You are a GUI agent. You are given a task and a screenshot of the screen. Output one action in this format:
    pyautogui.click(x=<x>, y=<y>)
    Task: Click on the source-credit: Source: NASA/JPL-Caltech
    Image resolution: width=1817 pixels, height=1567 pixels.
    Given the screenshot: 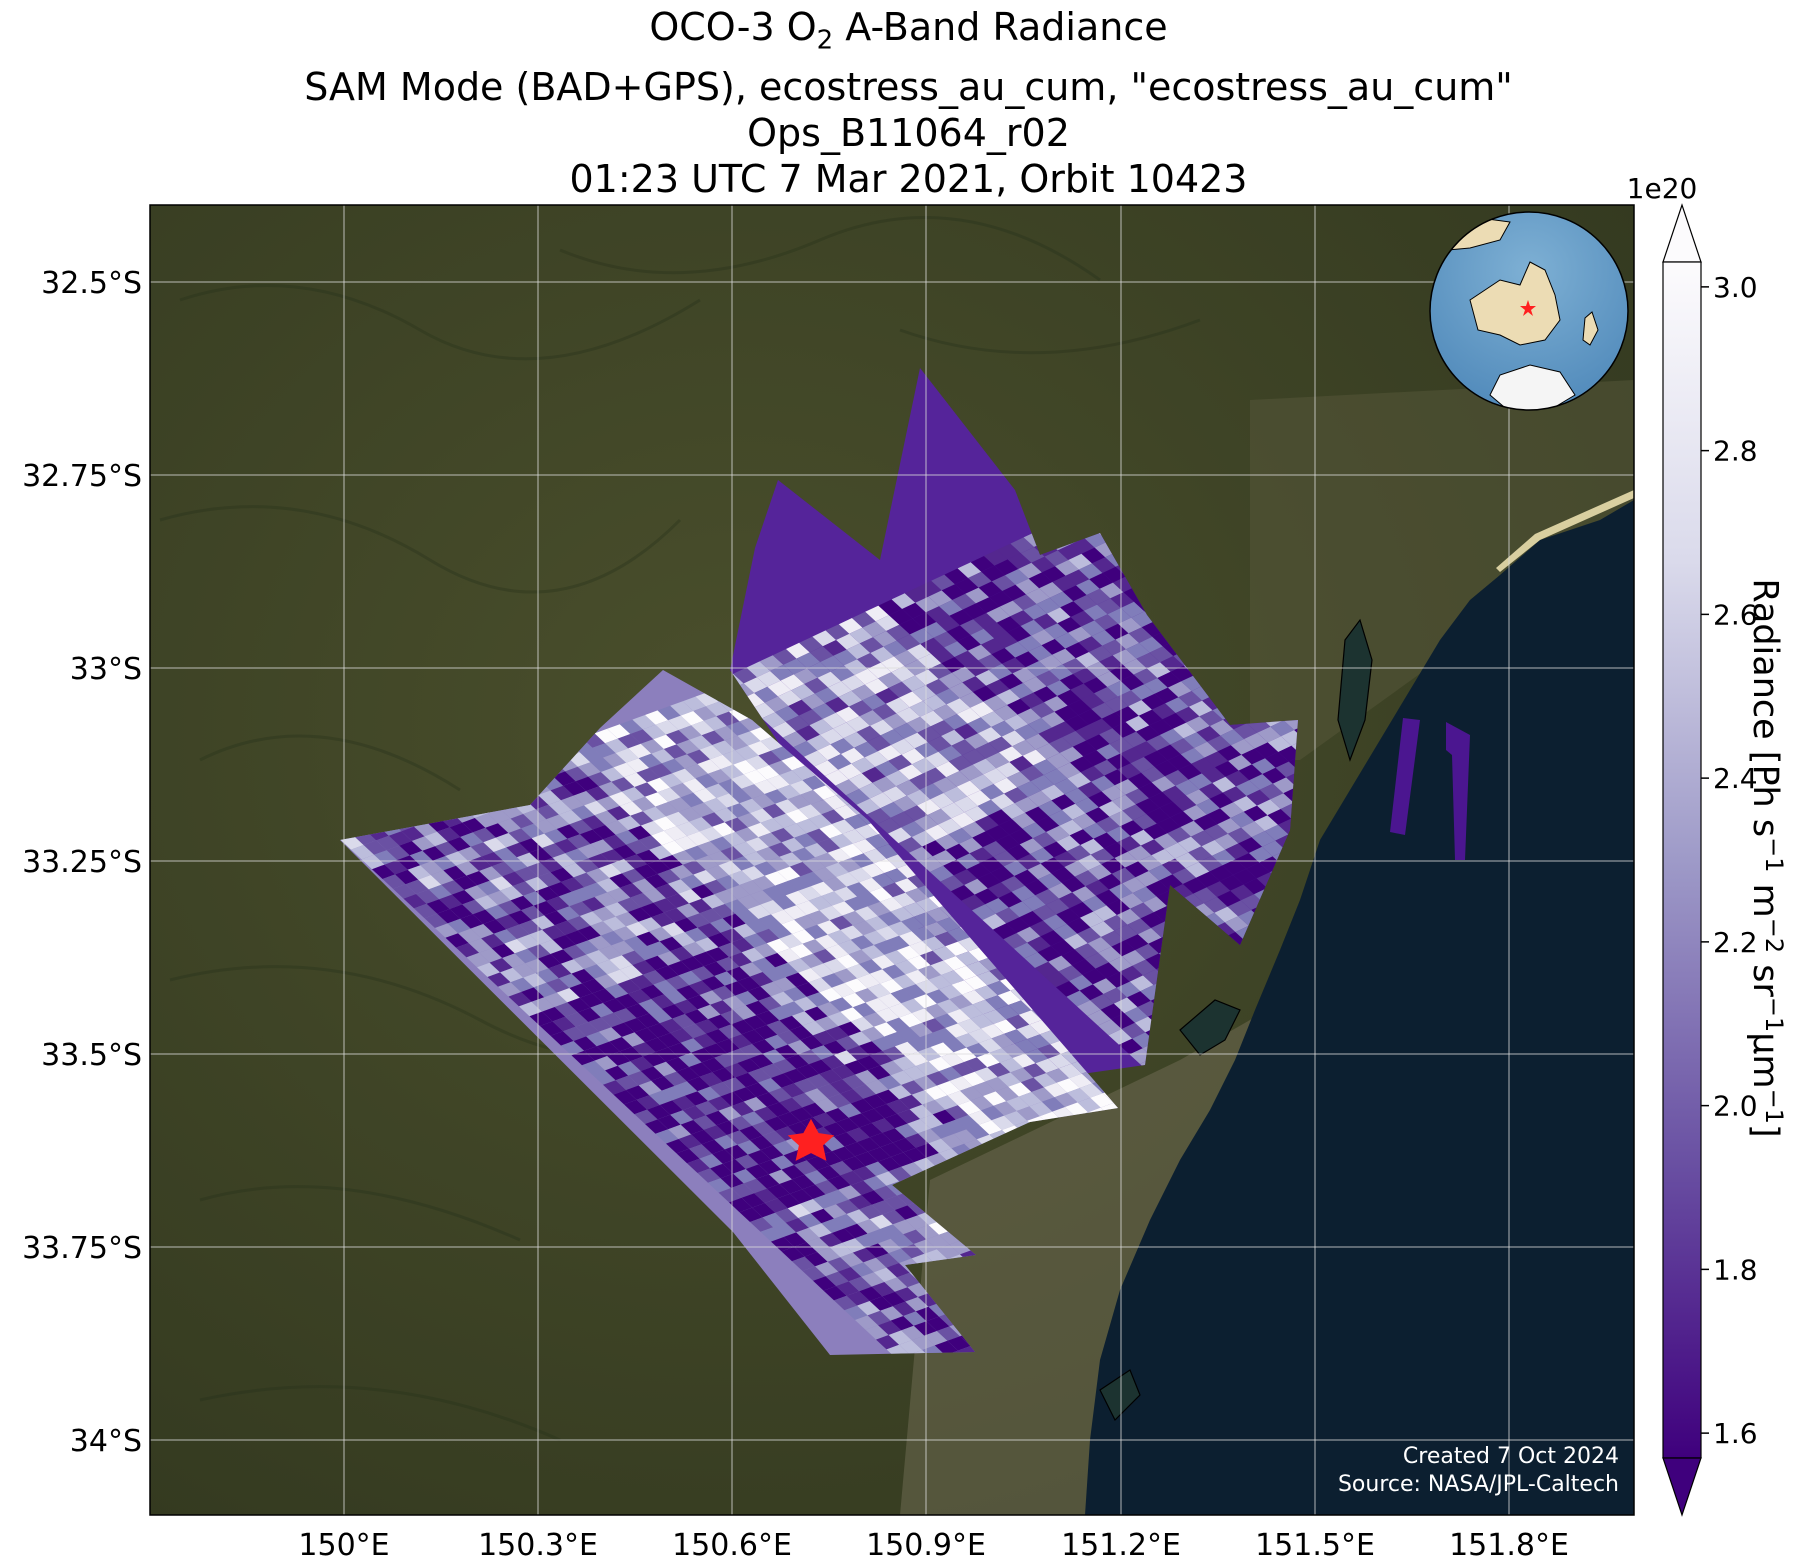 What is the action you would take?
    pyautogui.click(x=1478, y=1484)
    